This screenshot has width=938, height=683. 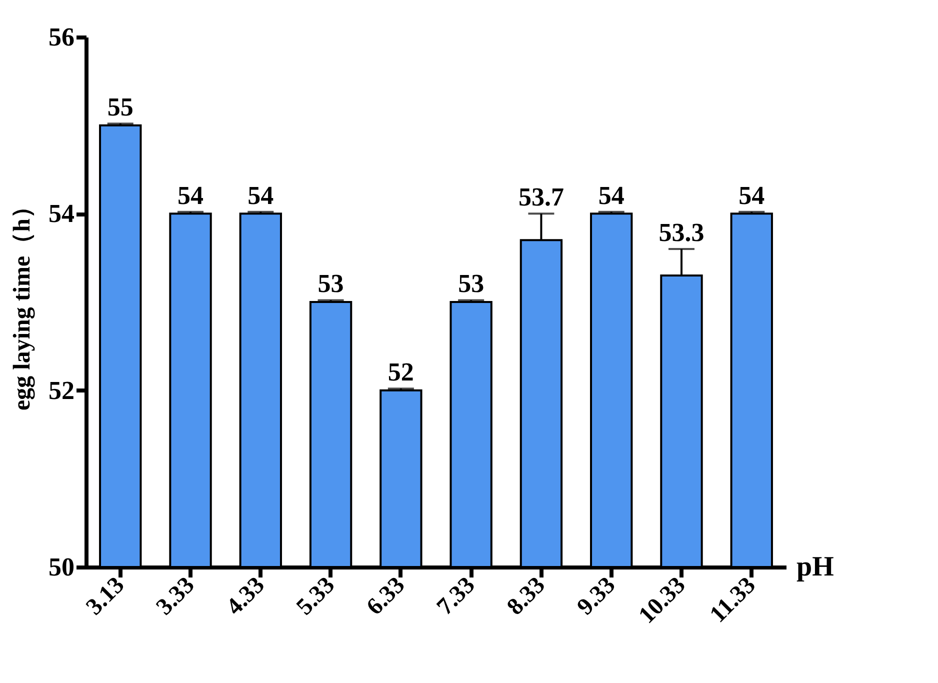 What do you see at coordinates (386, 596) in the screenshot?
I see `x-tick-label: 6.33` at bounding box center [386, 596].